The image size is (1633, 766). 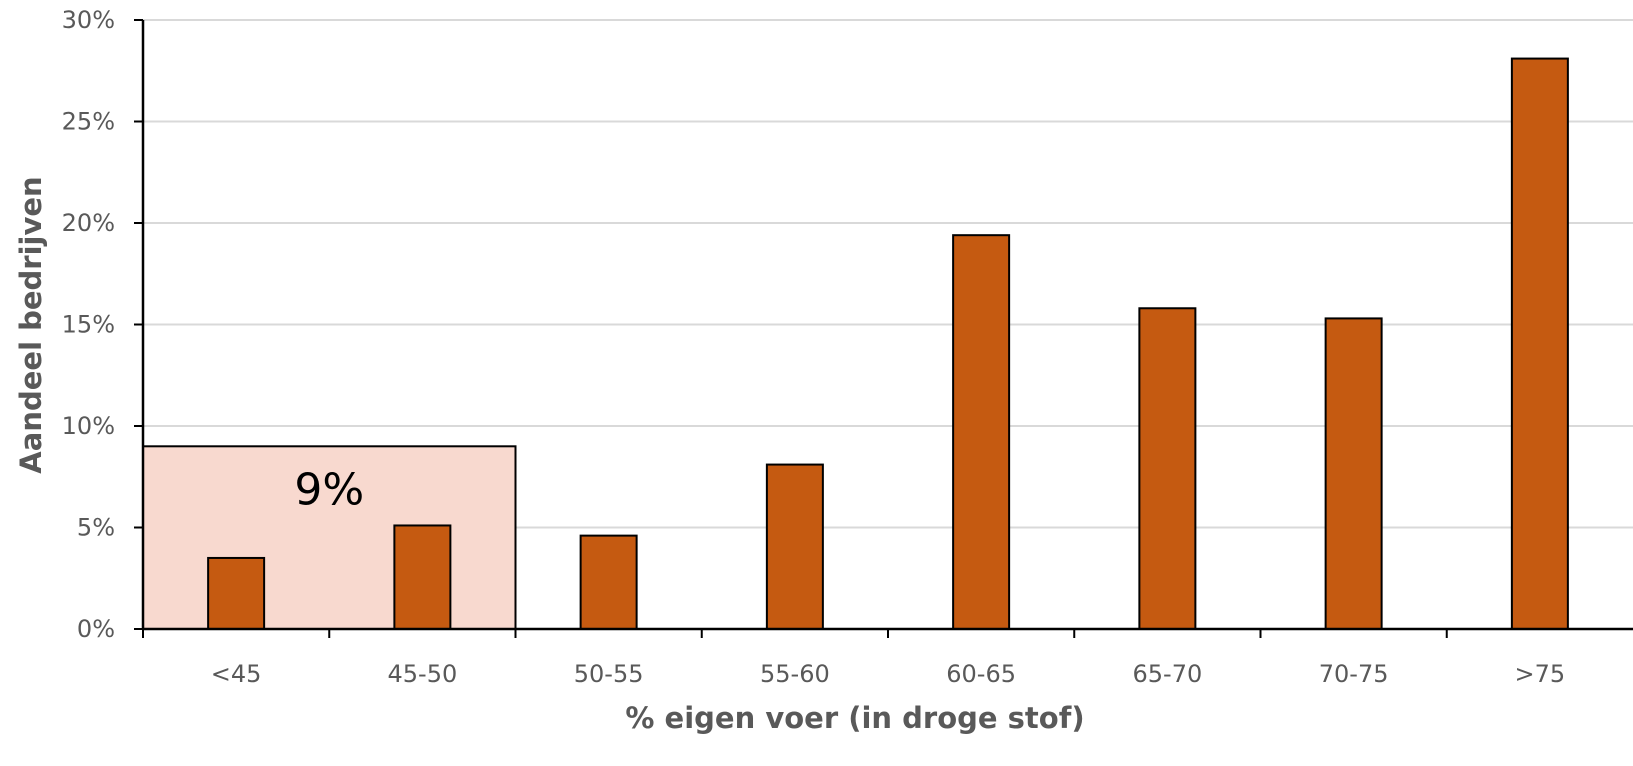 I want to click on x-tick-label-1: 45-50, so click(x=423, y=674).